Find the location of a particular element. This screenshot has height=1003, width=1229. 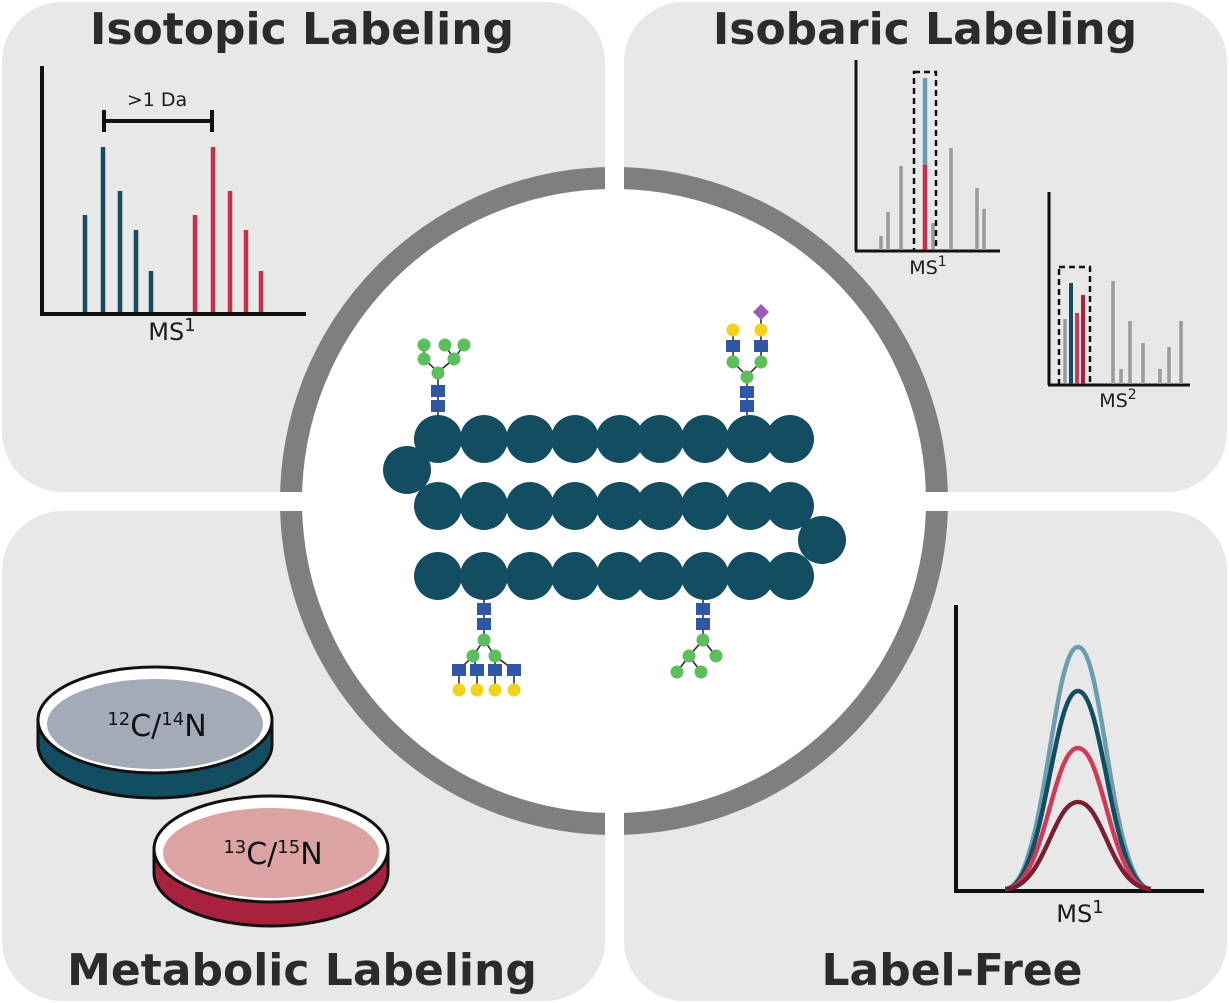

labelfree-chromatogram: MS1 is located at coordinates (1079, 766).